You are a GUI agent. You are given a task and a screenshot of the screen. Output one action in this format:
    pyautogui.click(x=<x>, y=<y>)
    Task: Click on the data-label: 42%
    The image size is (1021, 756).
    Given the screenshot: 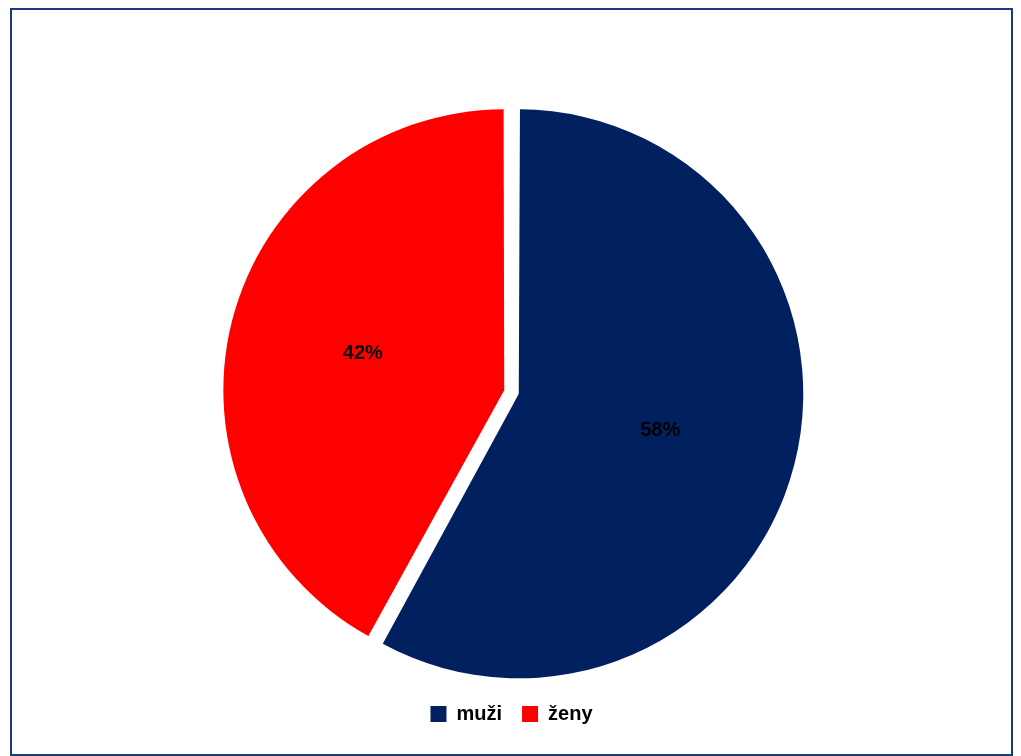 What is the action you would take?
    pyautogui.click(x=363, y=352)
    